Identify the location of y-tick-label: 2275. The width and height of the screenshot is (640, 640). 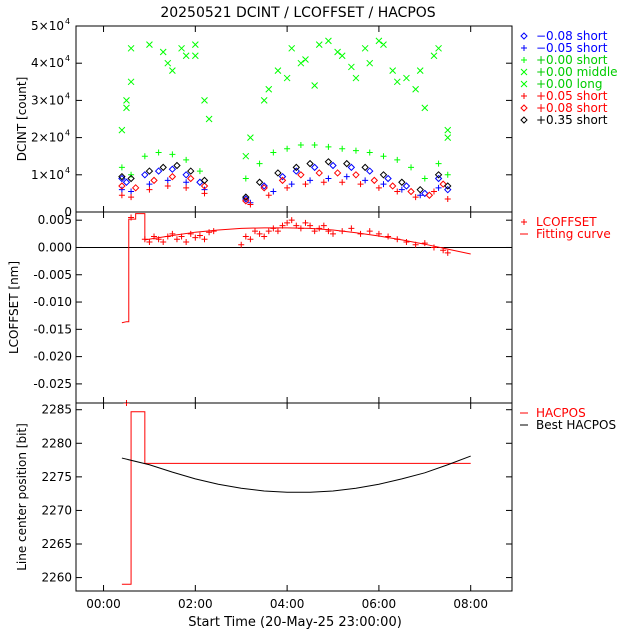
(56, 477).